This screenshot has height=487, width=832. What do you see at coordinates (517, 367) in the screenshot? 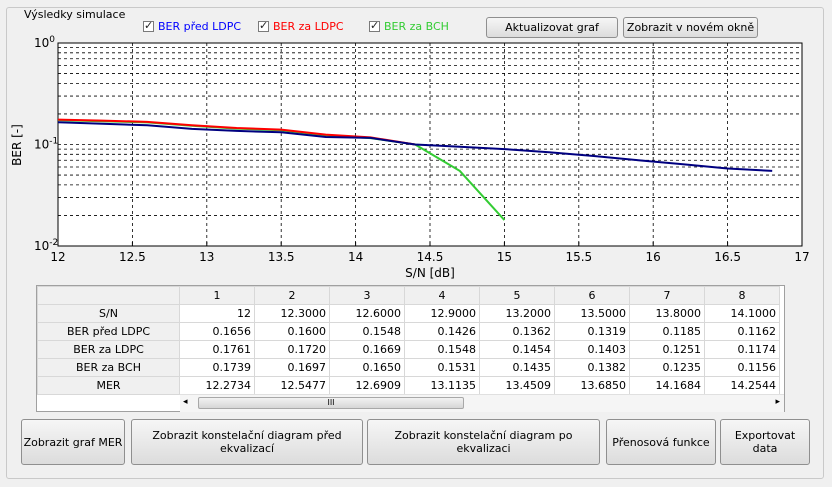
I see `table-cell: 0.1435` at bounding box center [517, 367].